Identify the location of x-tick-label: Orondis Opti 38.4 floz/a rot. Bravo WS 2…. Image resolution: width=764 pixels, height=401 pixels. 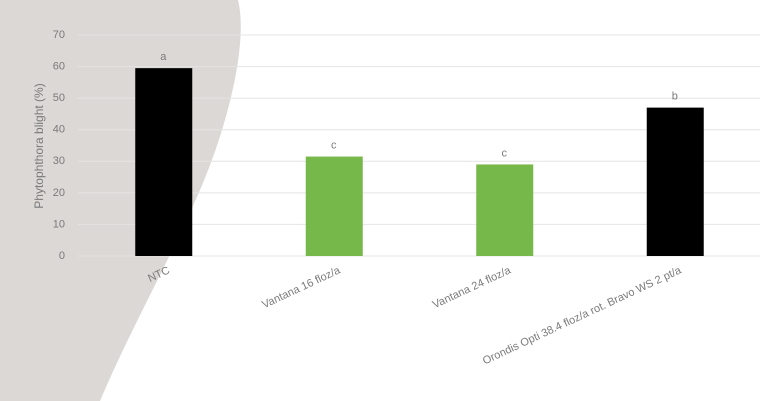
(582, 315).